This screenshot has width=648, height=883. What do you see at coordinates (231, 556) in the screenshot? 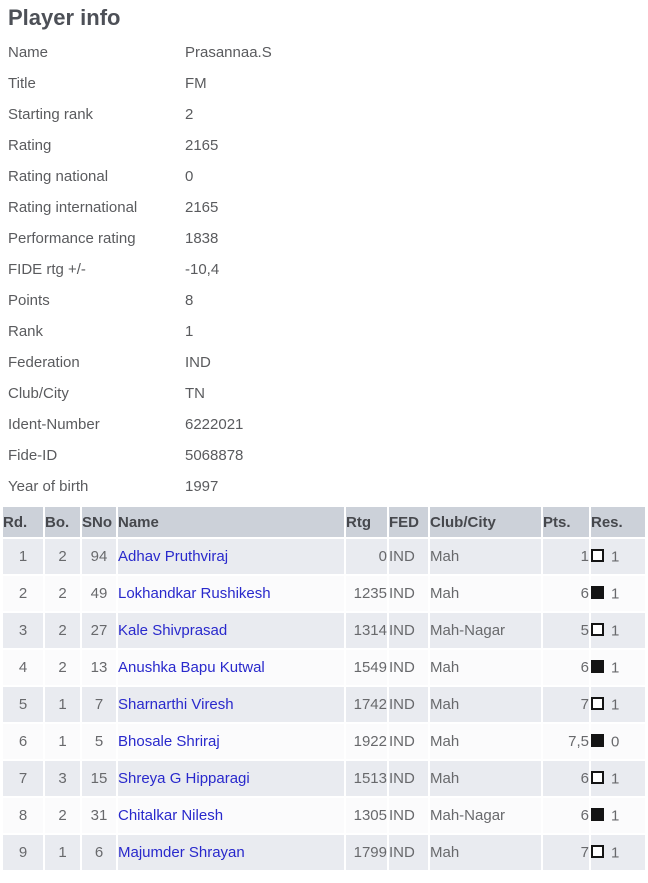
I see `opponent-name-cell: Adhav Pruthviraj` at bounding box center [231, 556].